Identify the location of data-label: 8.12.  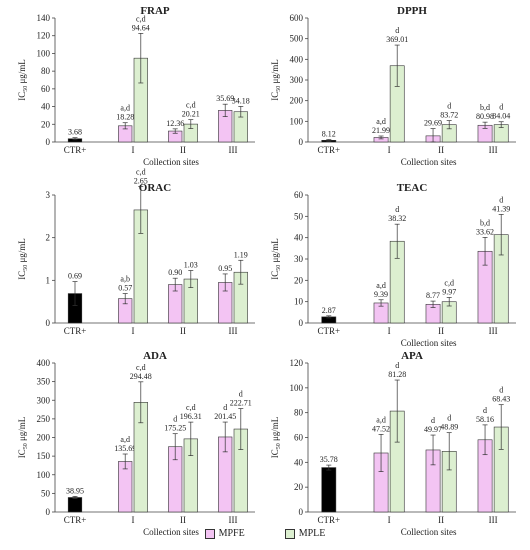
(329, 133).